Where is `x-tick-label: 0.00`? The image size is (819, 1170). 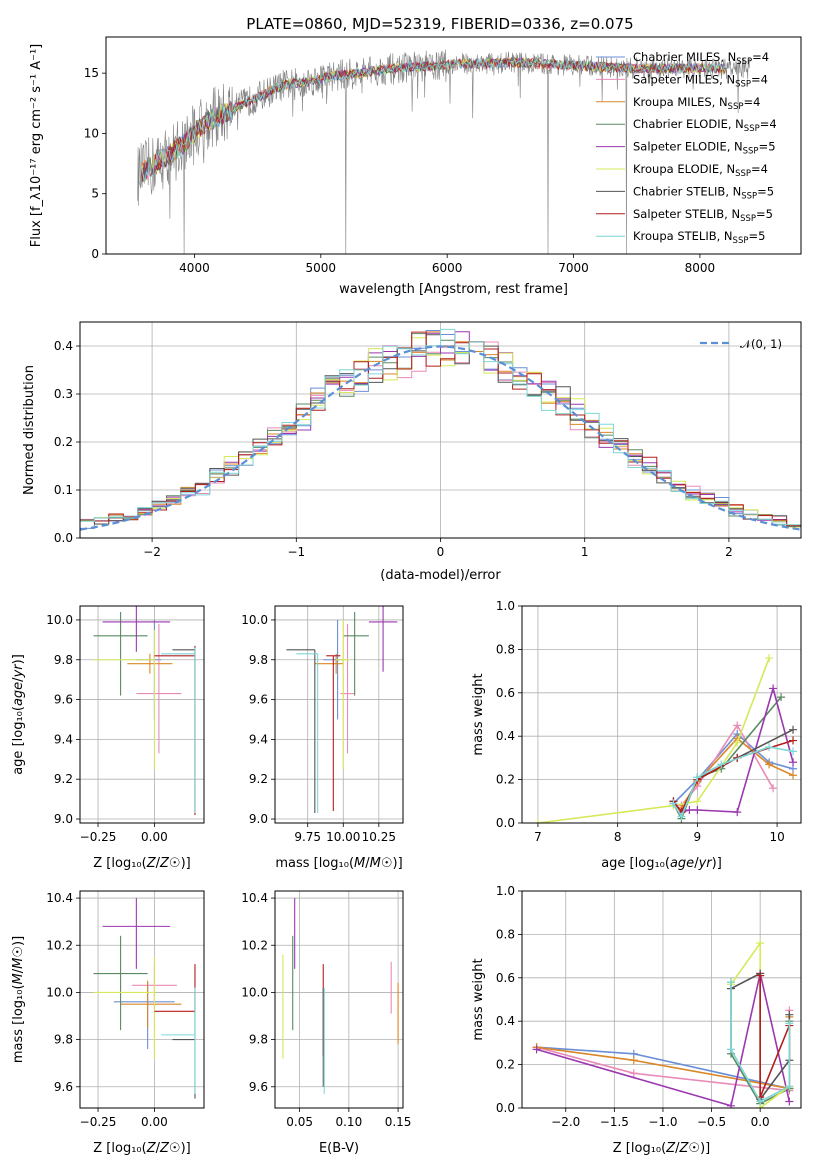 x-tick-label: 0.00 is located at coordinates (154, 837).